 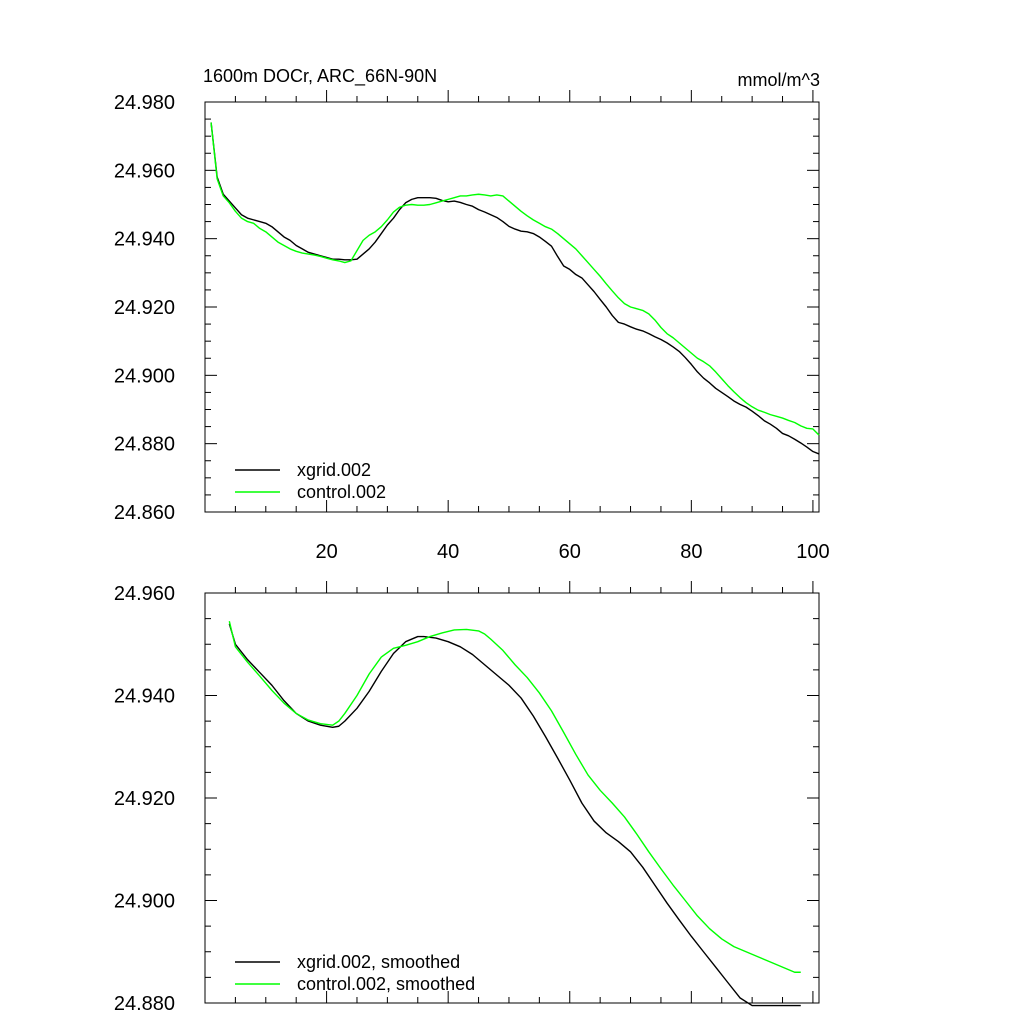 What do you see at coordinates (691, 552) in the screenshot?
I see `x-tick-label: 80` at bounding box center [691, 552].